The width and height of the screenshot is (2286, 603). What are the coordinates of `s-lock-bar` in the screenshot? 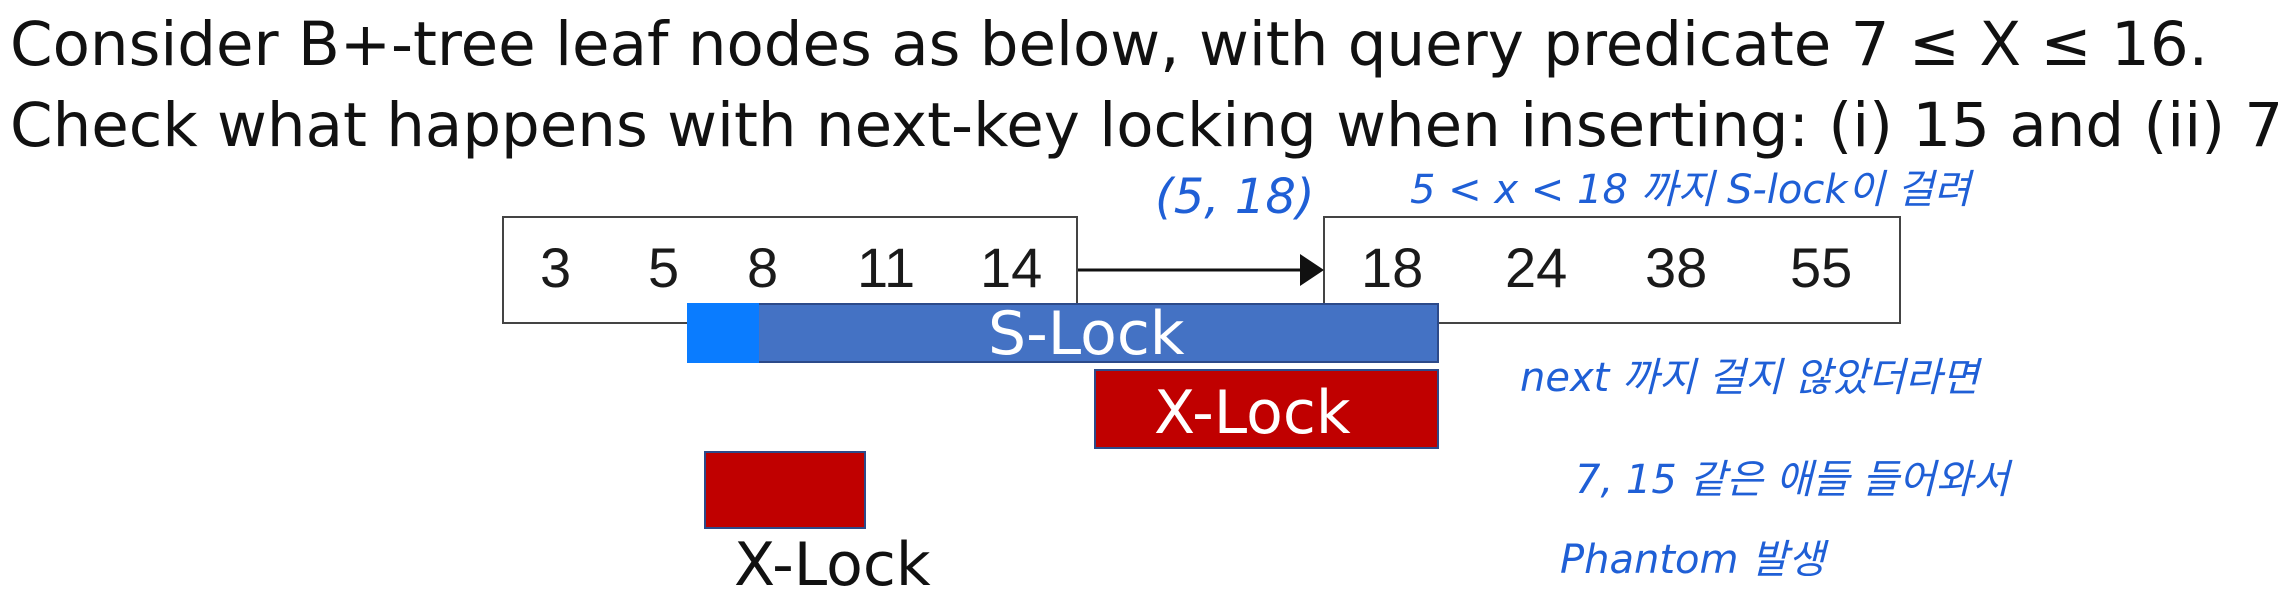 It's located at (1063, 333).